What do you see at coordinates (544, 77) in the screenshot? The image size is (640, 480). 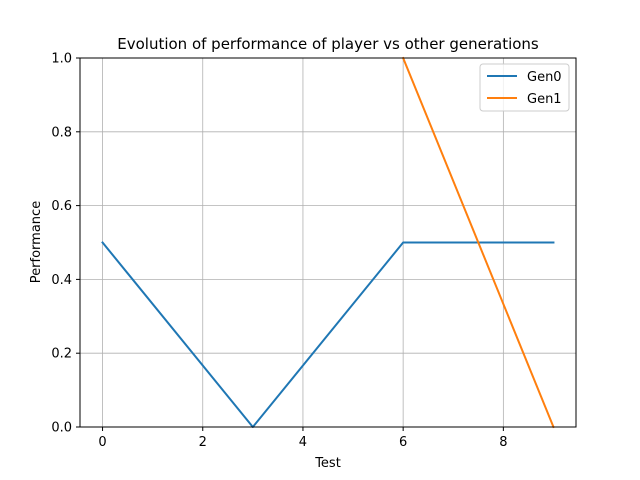 I see `legend-label-gen0: Gen0` at bounding box center [544, 77].